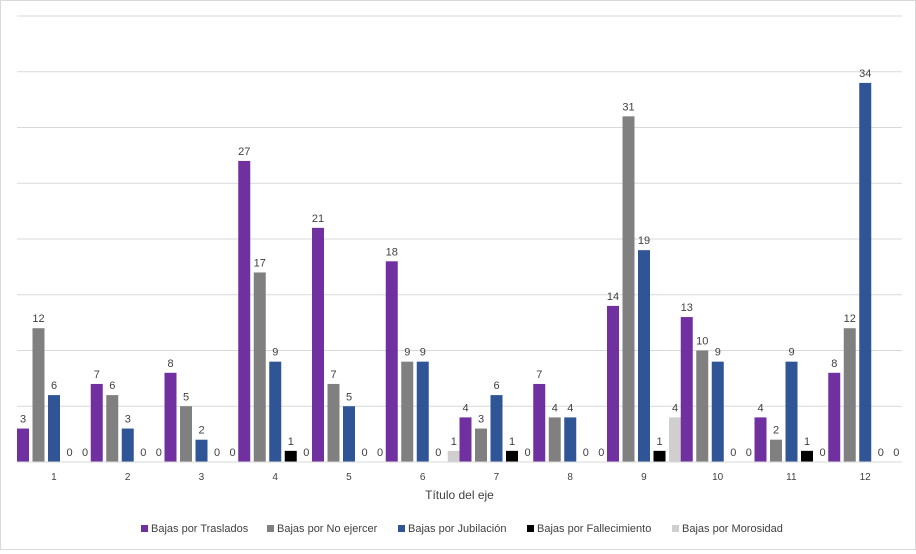 The image size is (916, 554). I want to click on data-label: 31, so click(628, 107).